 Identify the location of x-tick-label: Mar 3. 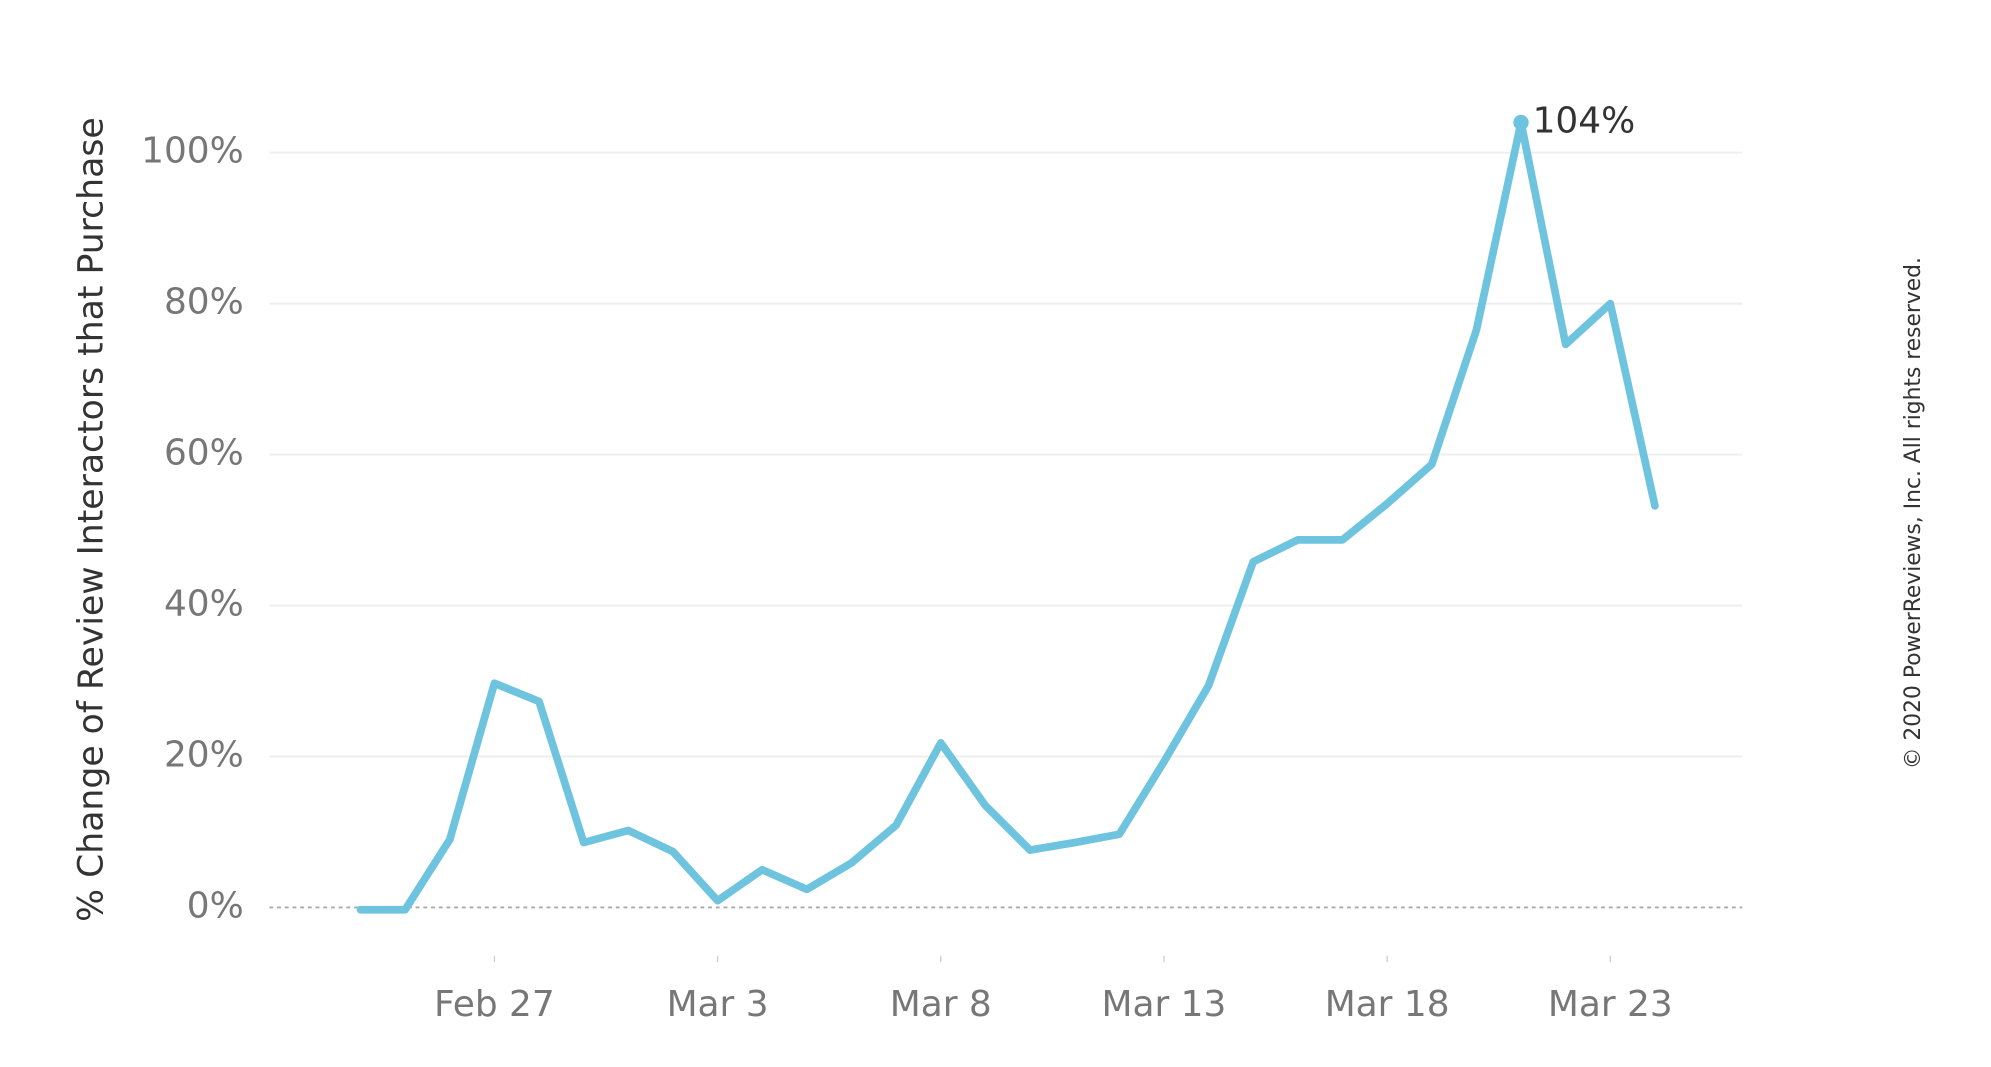
(718, 1004).